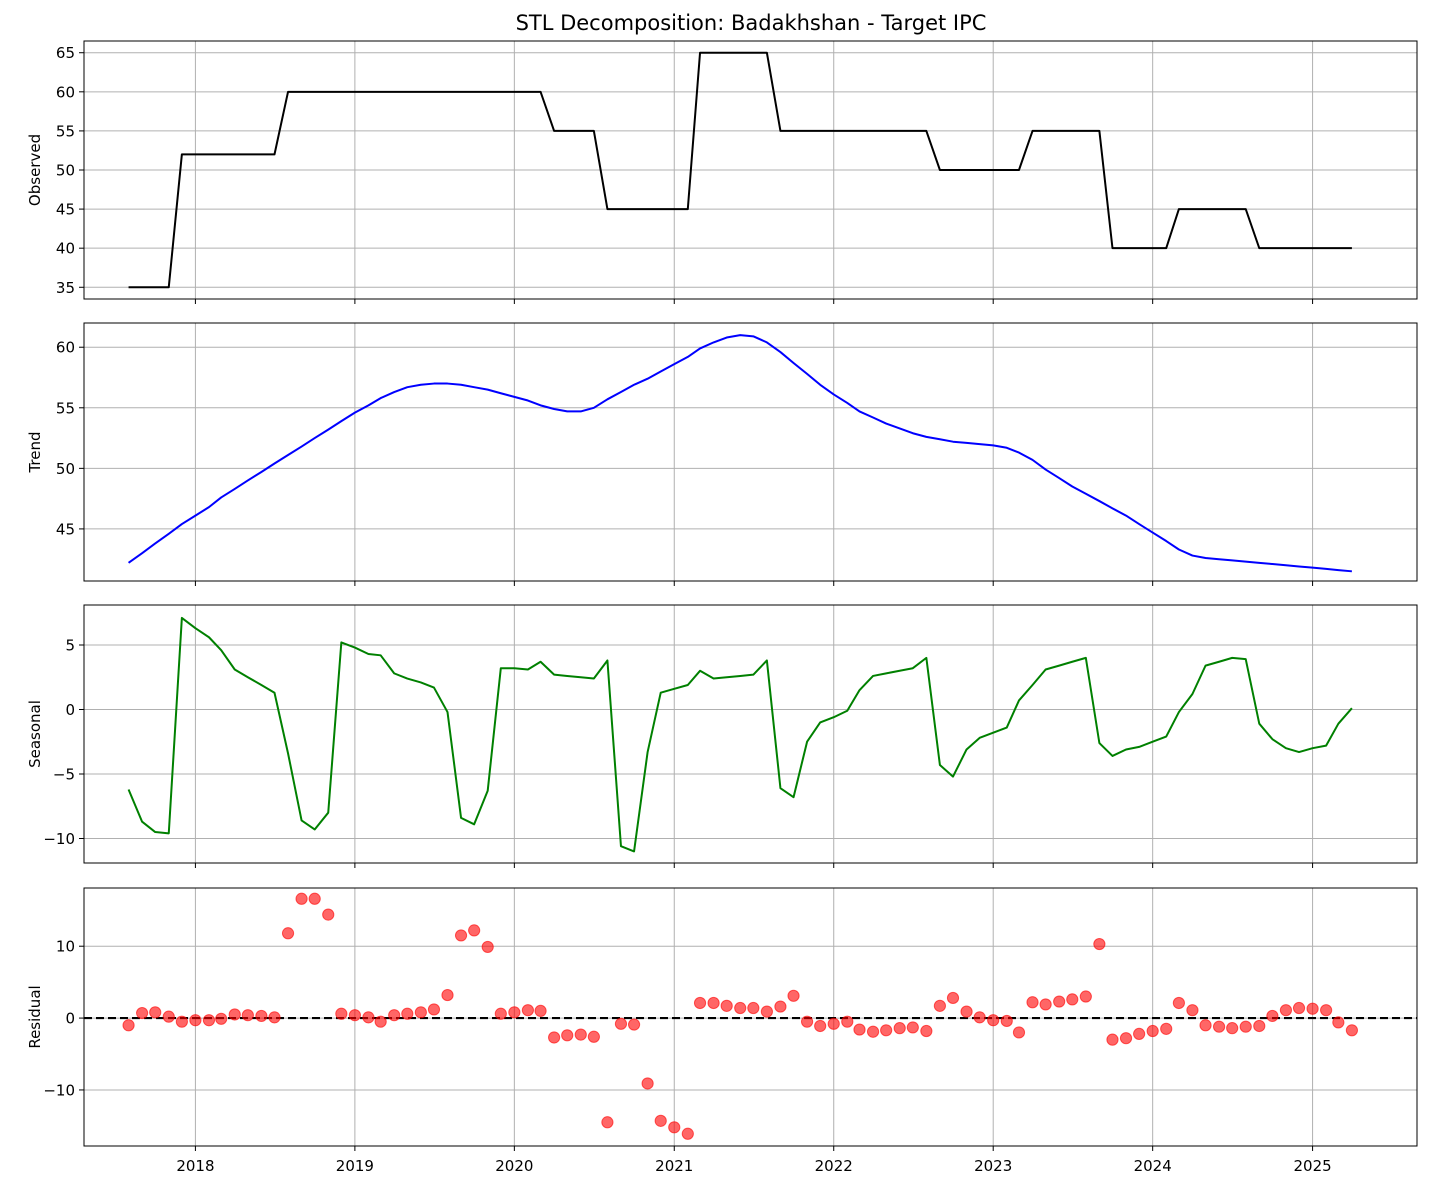 Image resolution: width=1429 pixels, height=1189 pixels. What do you see at coordinates (834, 1166) in the screenshot?
I see `x-tick-label: 2022` at bounding box center [834, 1166].